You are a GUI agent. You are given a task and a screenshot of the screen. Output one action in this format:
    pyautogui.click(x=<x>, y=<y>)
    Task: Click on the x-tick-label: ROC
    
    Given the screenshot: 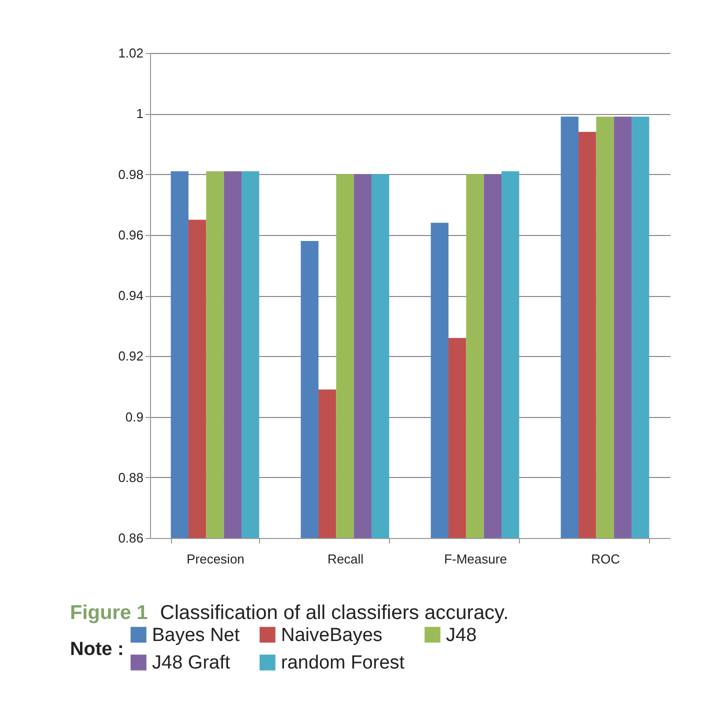 What is the action you would take?
    pyautogui.click(x=605, y=559)
    